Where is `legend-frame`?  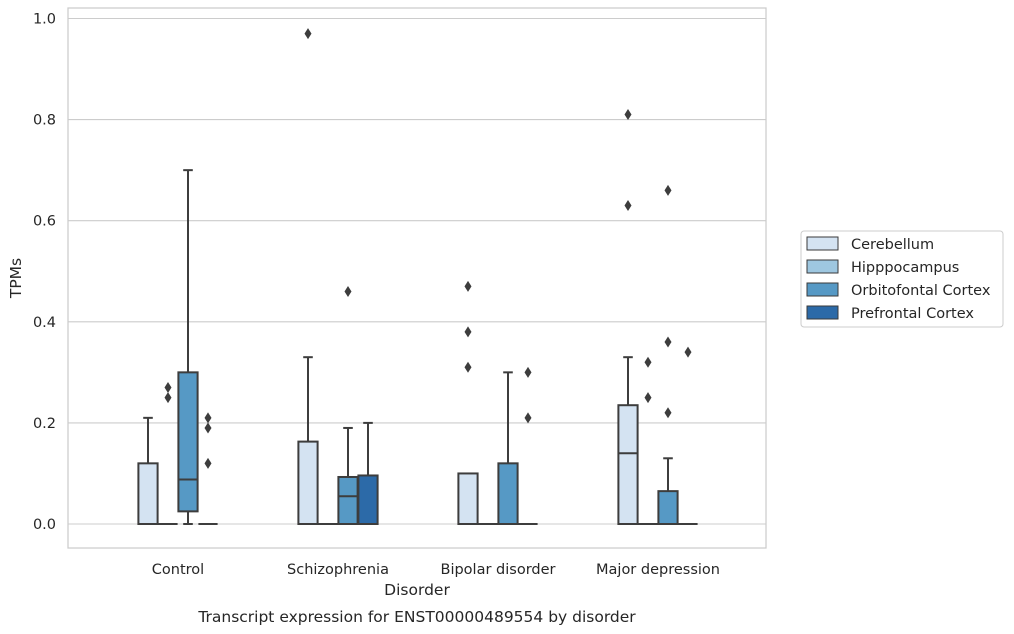
legend-frame is located at coordinates (902, 279).